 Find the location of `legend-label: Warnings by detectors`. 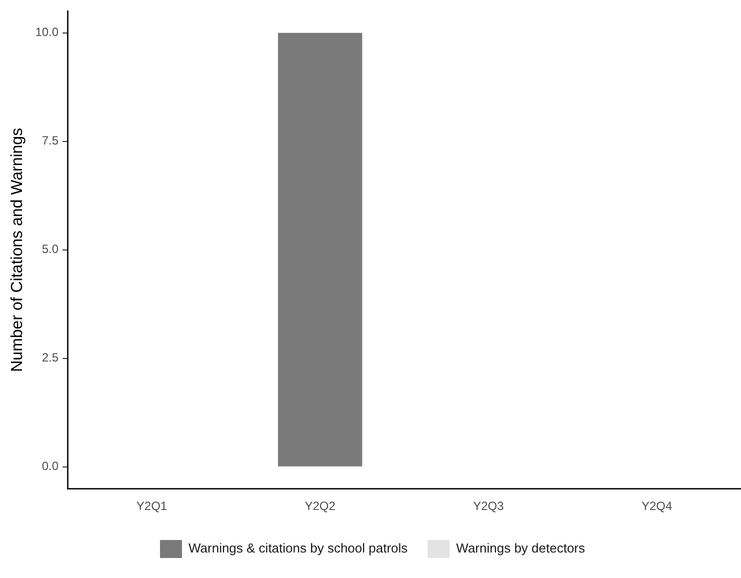

legend-label: Warnings by detectors is located at coordinates (521, 548).